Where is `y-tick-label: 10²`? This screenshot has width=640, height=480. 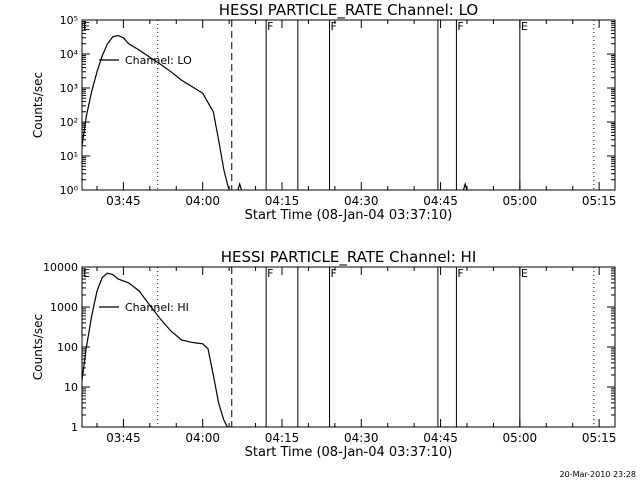 y-tick-label: 10² is located at coordinates (69, 122).